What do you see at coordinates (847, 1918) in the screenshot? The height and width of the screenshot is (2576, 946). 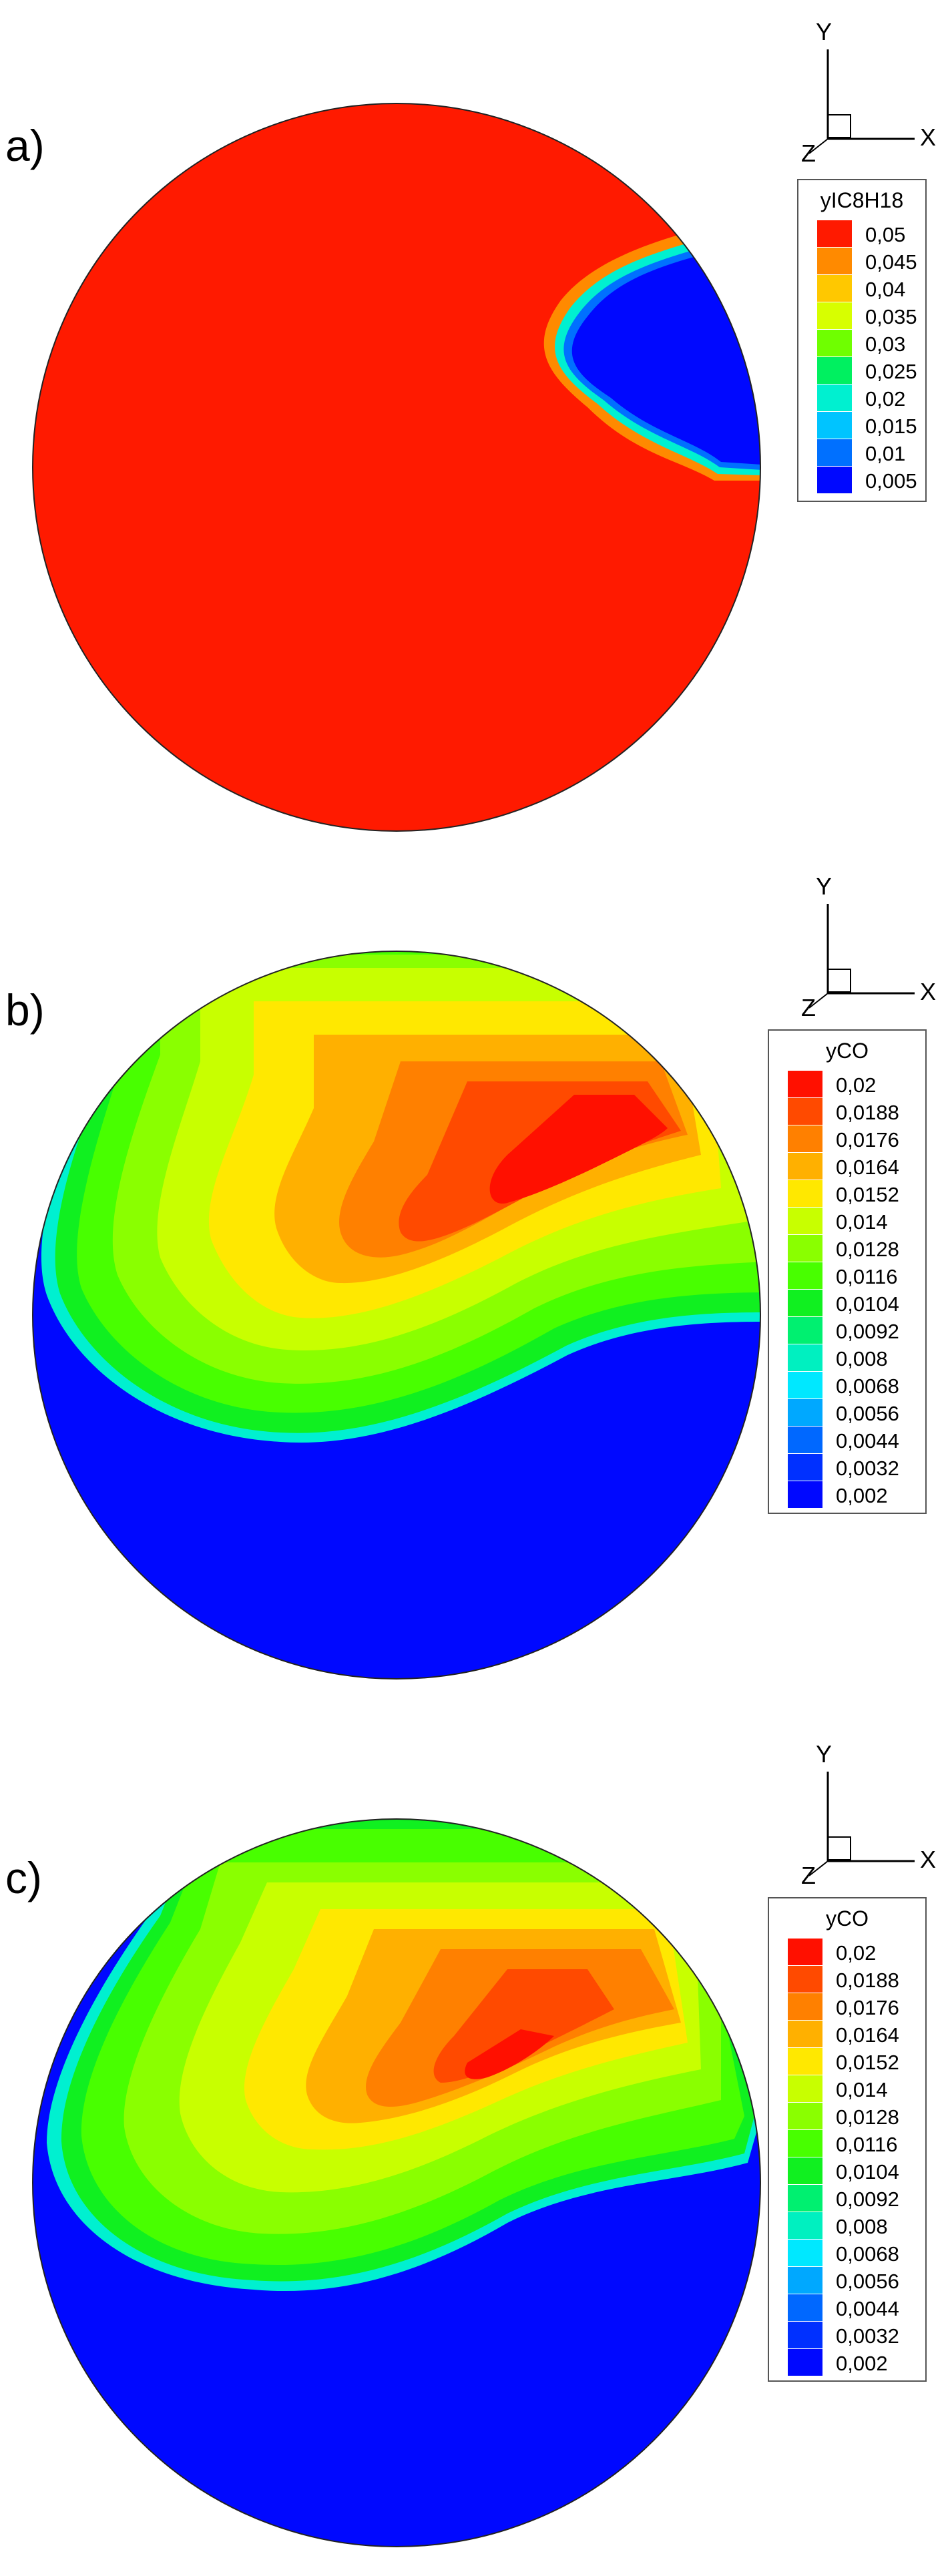 I see `legend-title: yCO` at bounding box center [847, 1918].